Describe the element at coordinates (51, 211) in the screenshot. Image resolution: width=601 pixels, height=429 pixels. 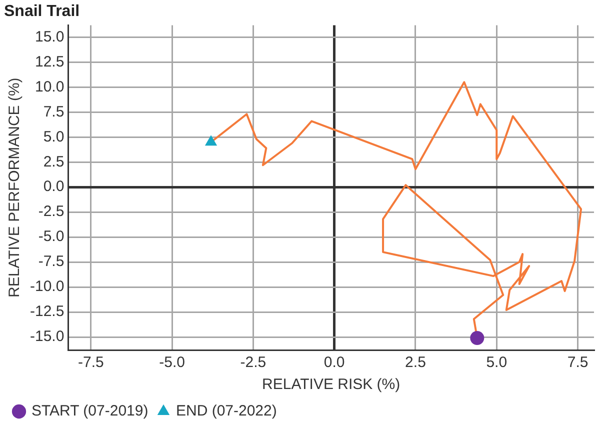
I see `y-tick-label: -2.5` at that location.